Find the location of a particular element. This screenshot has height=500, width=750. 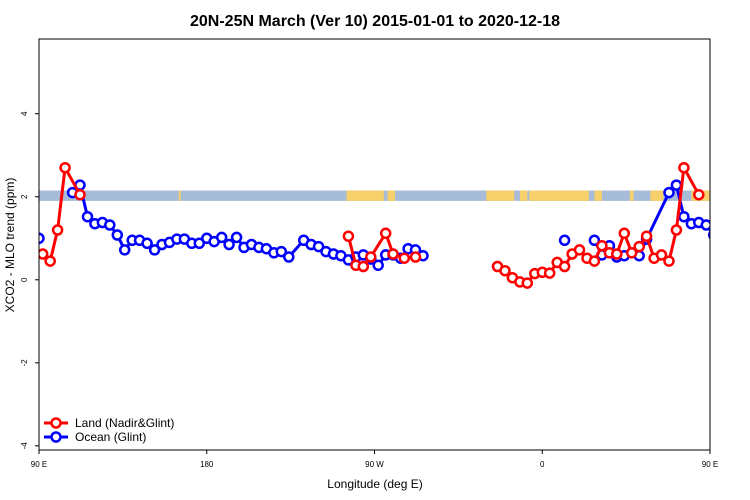

legend-marker-ocean is located at coordinates (56, 437).